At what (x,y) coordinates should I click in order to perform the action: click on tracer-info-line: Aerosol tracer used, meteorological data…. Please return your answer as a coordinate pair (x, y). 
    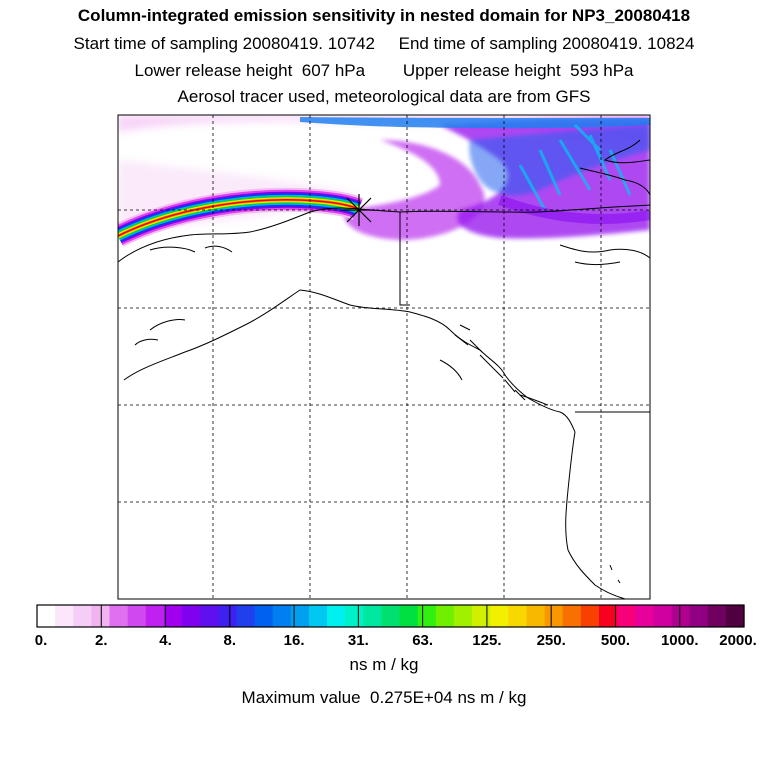
    Looking at the image, I should click on (384, 96).